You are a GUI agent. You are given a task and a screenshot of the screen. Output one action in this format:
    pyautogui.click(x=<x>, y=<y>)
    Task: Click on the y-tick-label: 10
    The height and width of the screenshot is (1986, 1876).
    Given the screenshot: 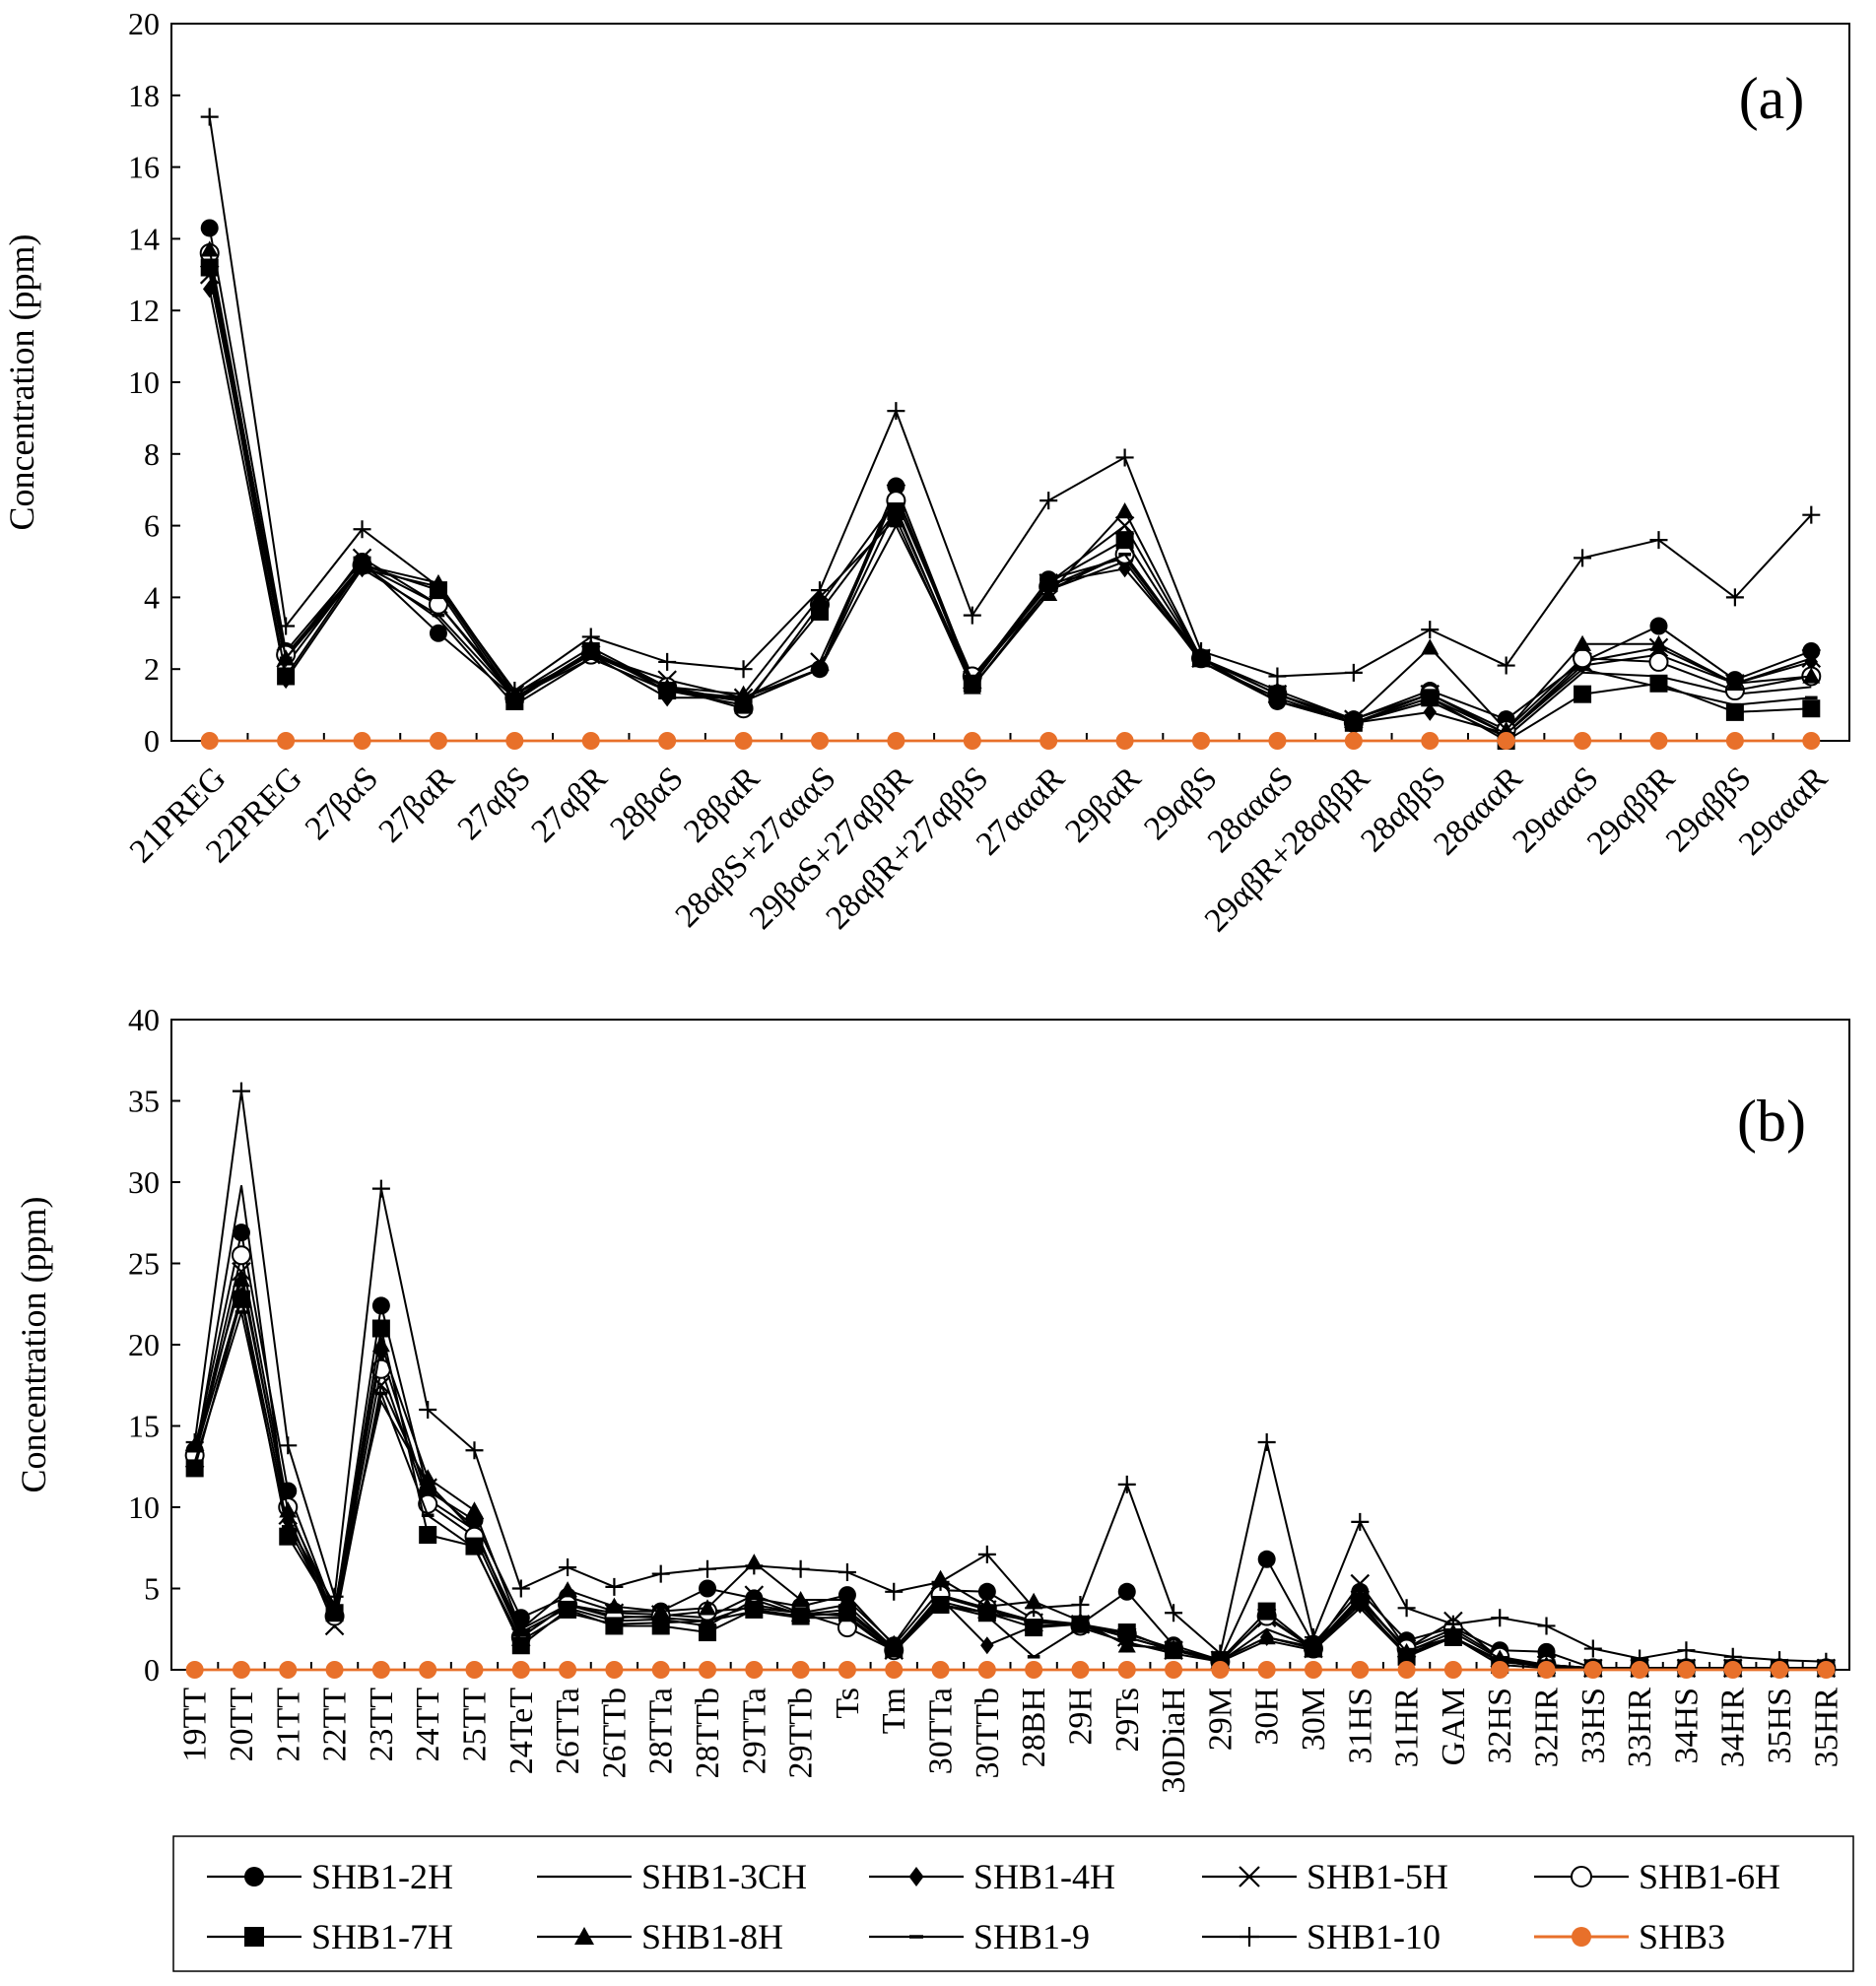 What is the action you would take?
    pyautogui.click(x=144, y=382)
    